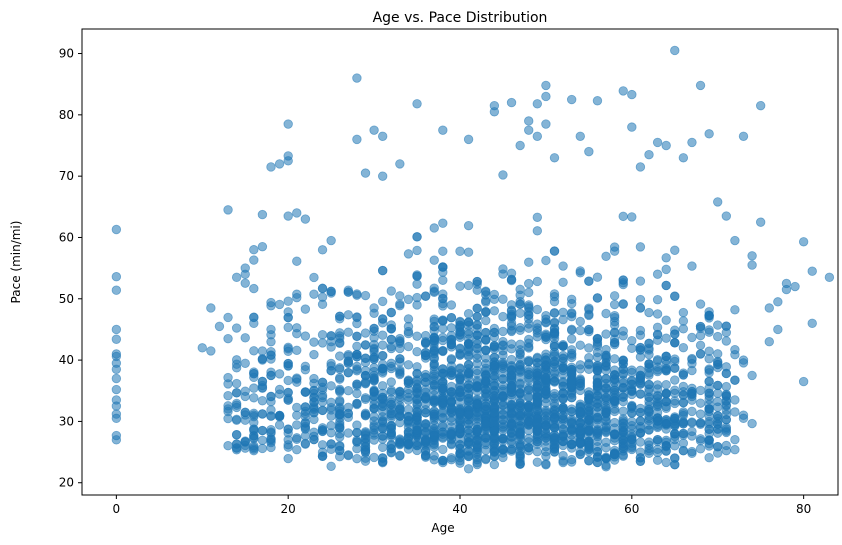  What do you see at coordinates (459, 509) in the screenshot?
I see `x-tick-label: 40` at bounding box center [459, 509].